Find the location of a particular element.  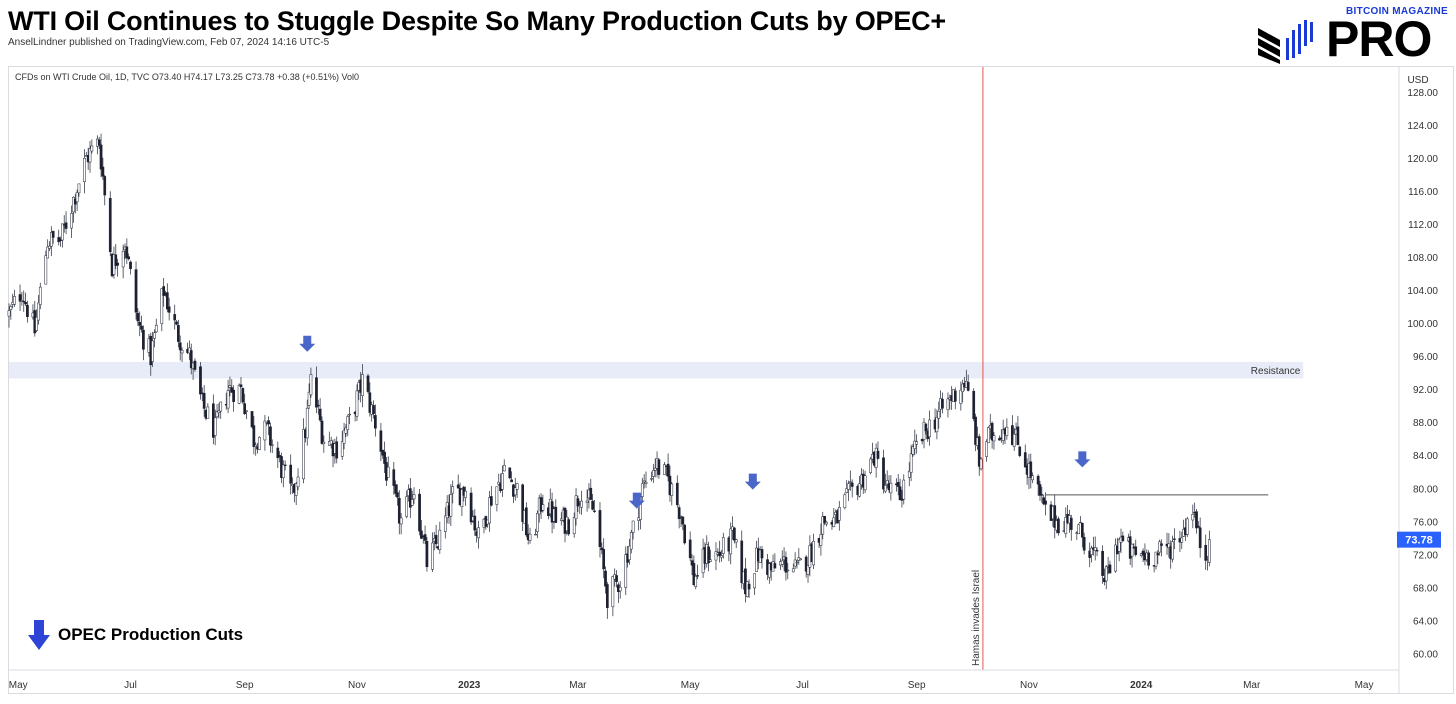

y-tick-label: 60.00 is located at coordinates (1425, 654).